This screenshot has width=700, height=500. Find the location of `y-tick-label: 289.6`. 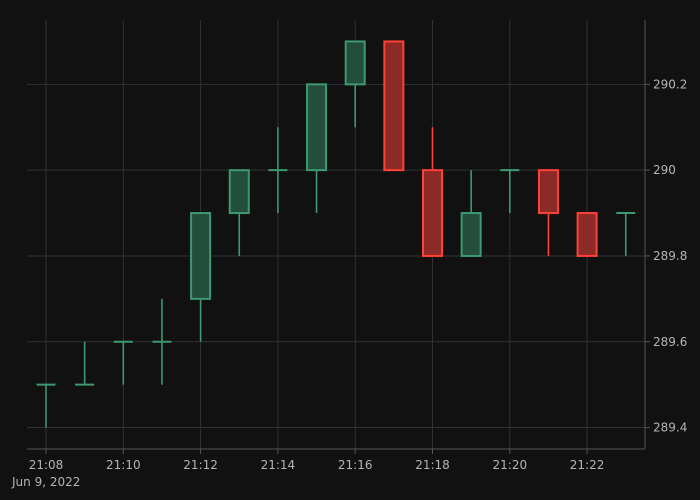

y-tick-label: 289.6 is located at coordinates (670, 342).